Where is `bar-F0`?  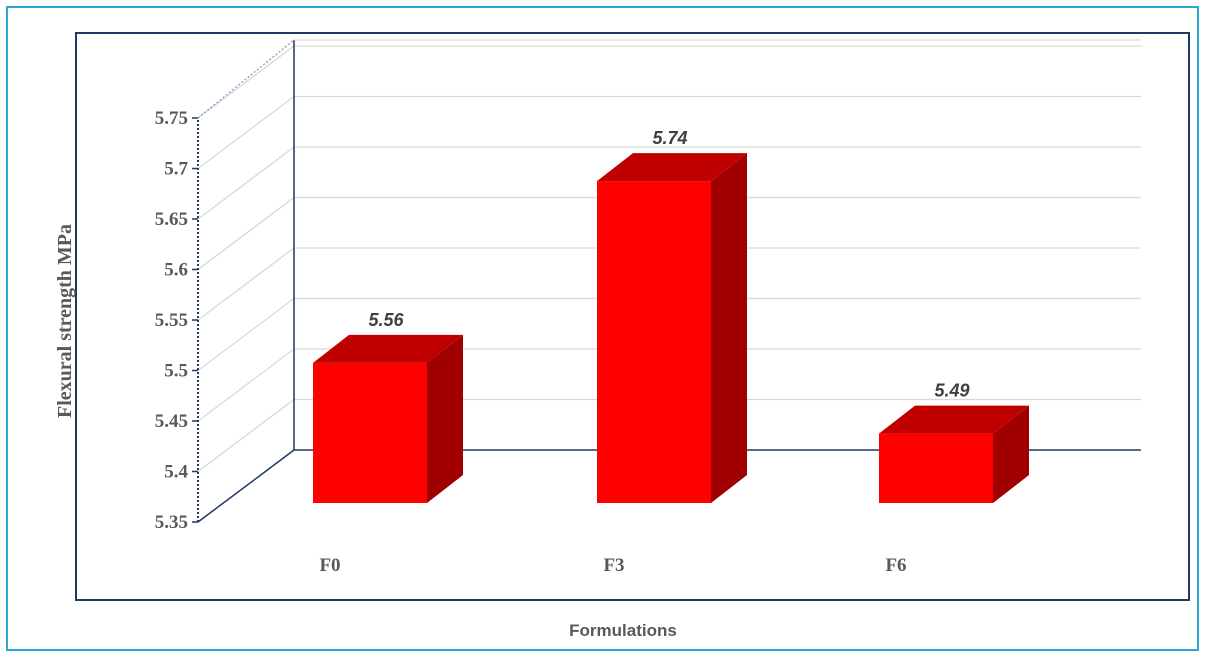 bar-F0 is located at coordinates (388, 418).